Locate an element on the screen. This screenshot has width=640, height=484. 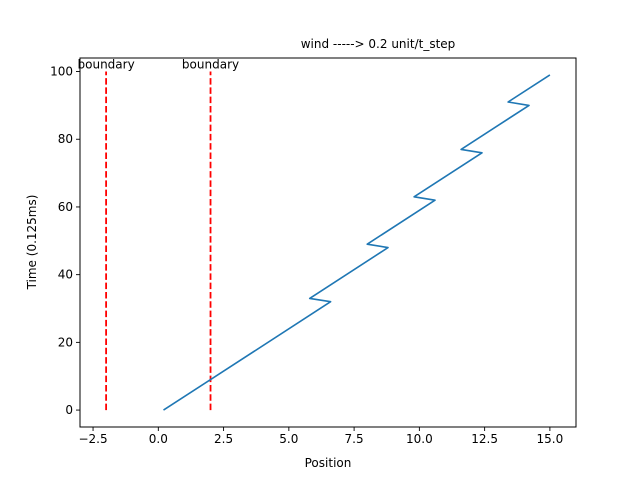
x-tick-label: 10.0 is located at coordinates (419, 439).